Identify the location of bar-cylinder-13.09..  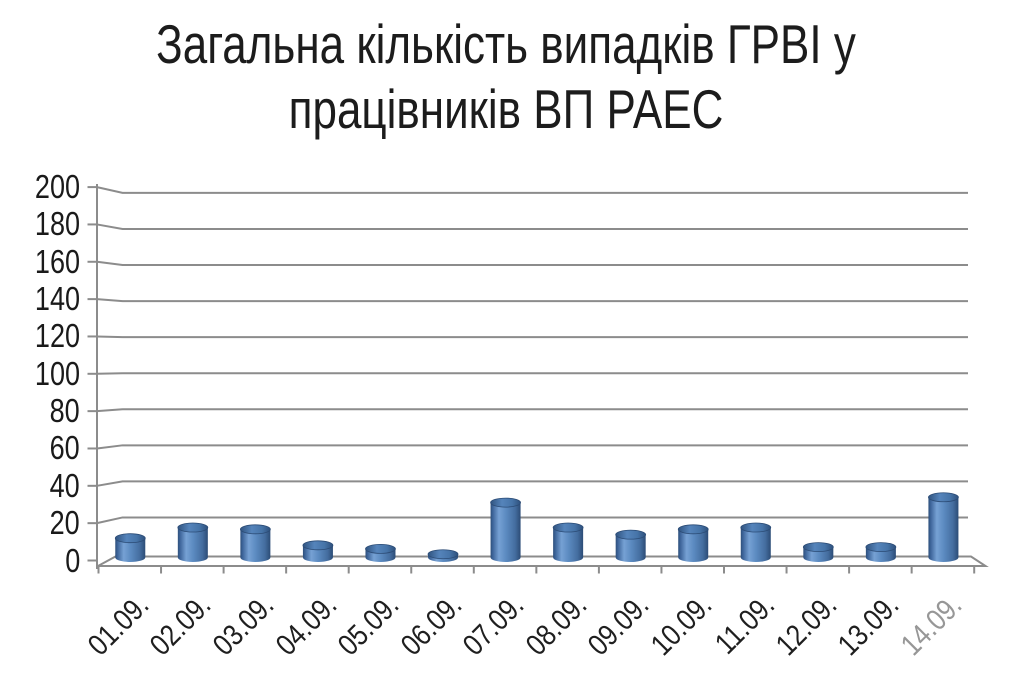
(881, 552).